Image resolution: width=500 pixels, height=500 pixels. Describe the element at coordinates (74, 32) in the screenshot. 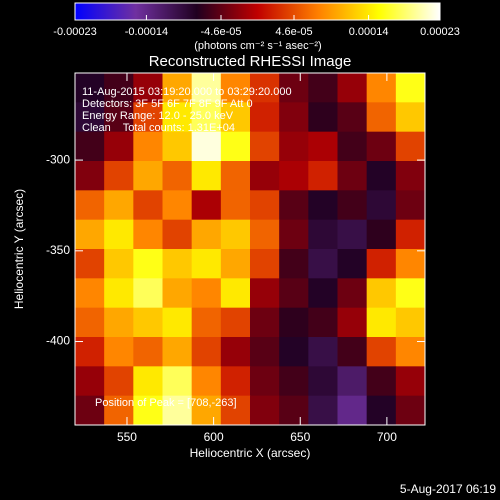

I see `colorbar-tick-label: -0.00023` at that location.